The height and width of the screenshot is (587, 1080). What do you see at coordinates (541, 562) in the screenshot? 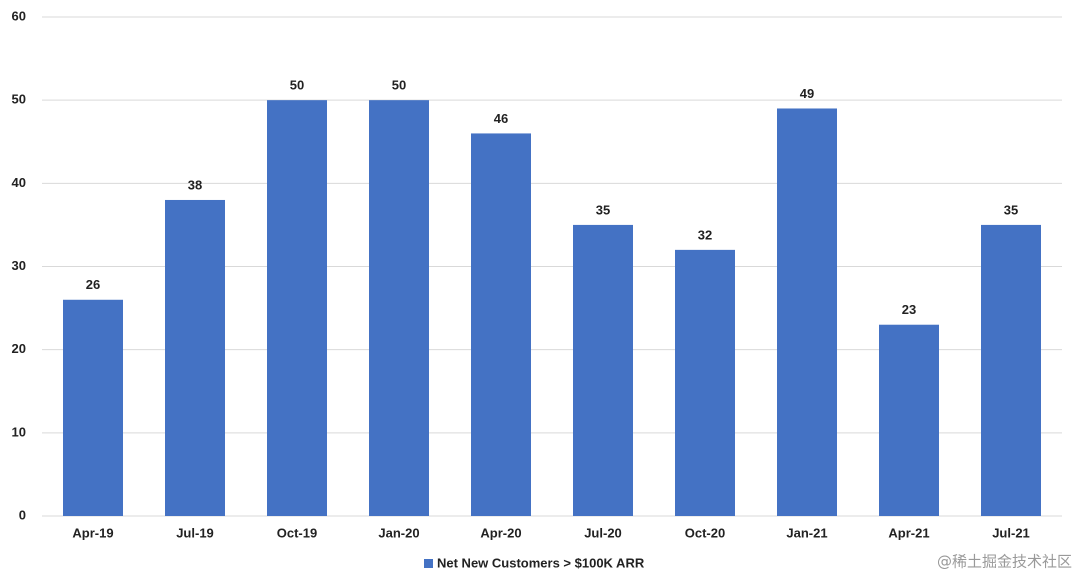
I see `legend-label: Net New Customers > $100K ARR` at bounding box center [541, 562].